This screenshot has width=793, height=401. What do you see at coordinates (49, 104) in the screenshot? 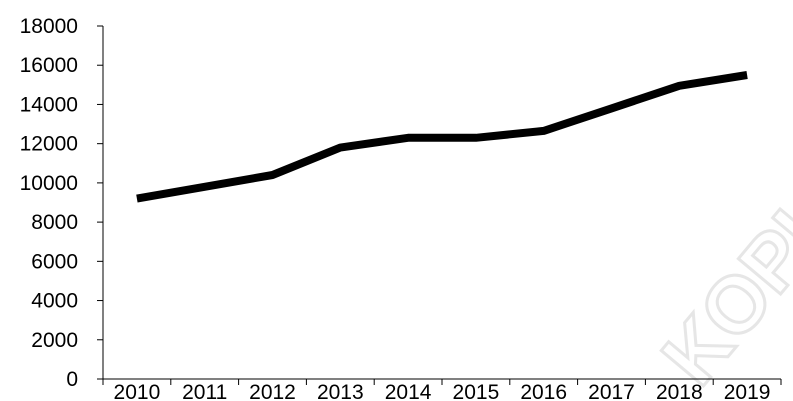
I see `y-tick-label: 14000` at bounding box center [49, 104].